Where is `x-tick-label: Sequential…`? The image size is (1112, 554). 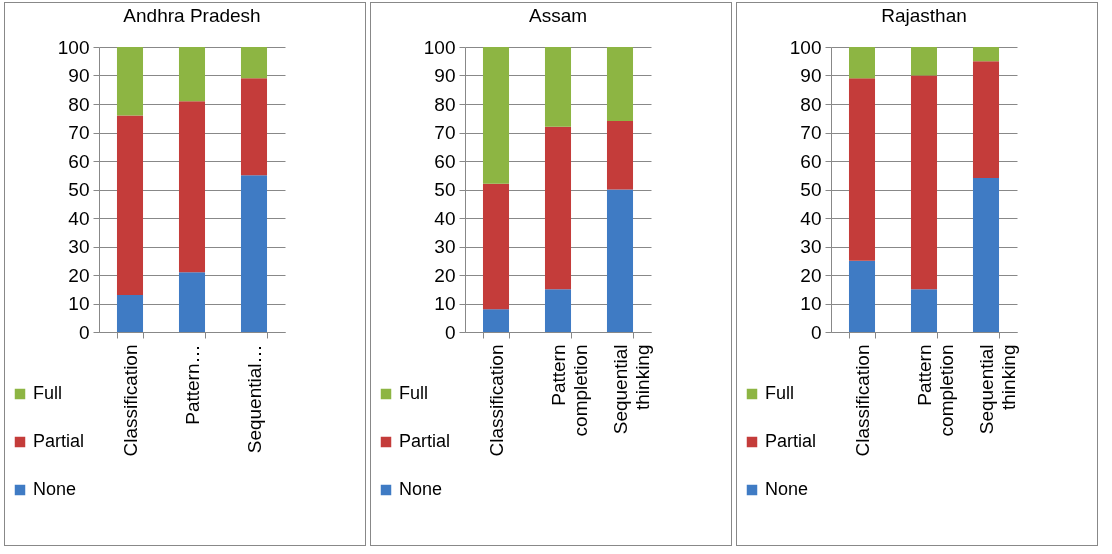 x-tick-label: Sequential… is located at coordinates (254, 399).